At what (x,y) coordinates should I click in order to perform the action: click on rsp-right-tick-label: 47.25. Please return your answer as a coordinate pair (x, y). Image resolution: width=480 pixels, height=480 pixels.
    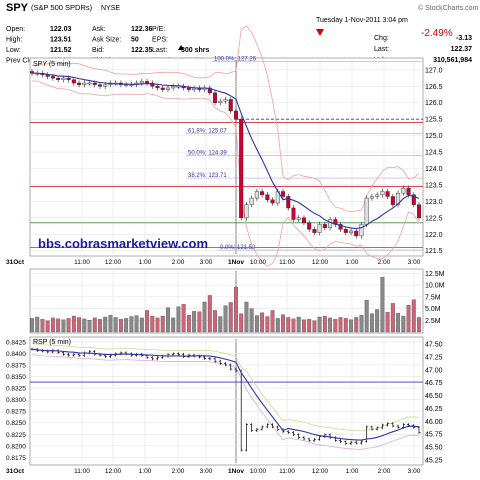
    Looking at the image, I should click on (434, 357).